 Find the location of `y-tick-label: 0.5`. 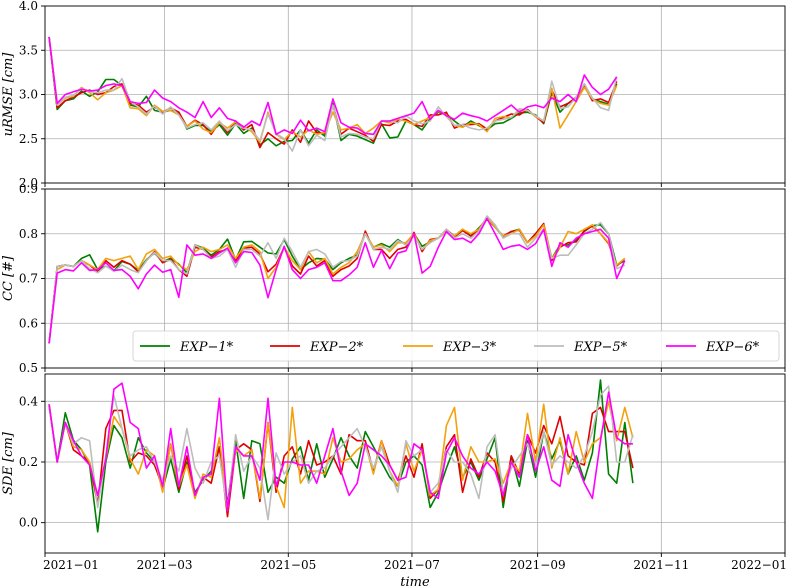

y-tick-label: 0.5 is located at coordinates (28, 368).